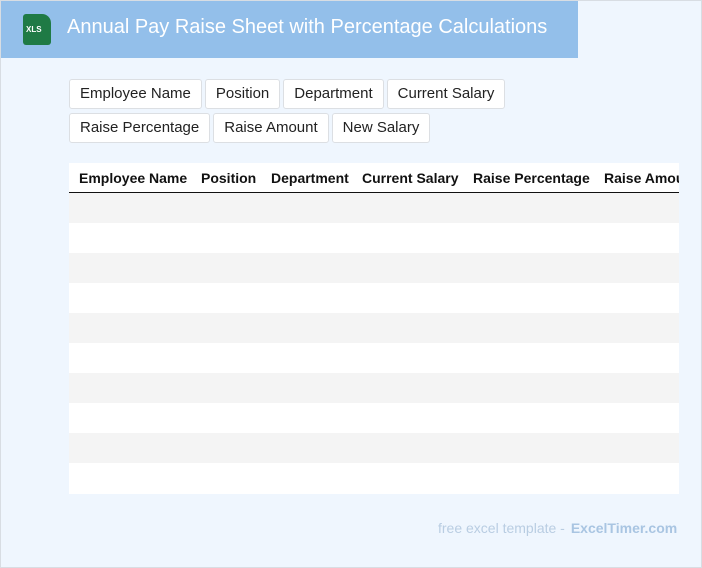  Describe the element at coordinates (133, 178) in the screenshot. I see `column-header: Employee Name` at that location.